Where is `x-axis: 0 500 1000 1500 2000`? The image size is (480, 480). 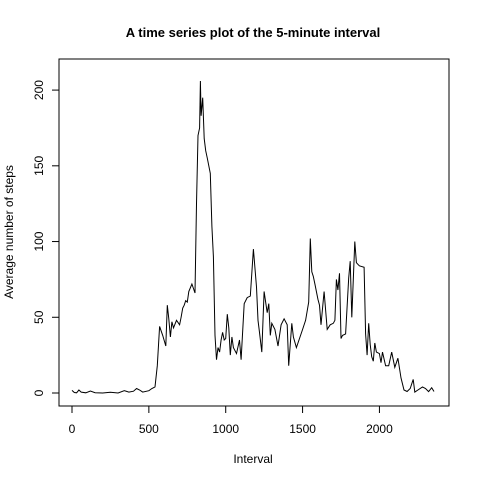 x-axis: 0 500 1000 1500 2000 is located at coordinates (231, 420).